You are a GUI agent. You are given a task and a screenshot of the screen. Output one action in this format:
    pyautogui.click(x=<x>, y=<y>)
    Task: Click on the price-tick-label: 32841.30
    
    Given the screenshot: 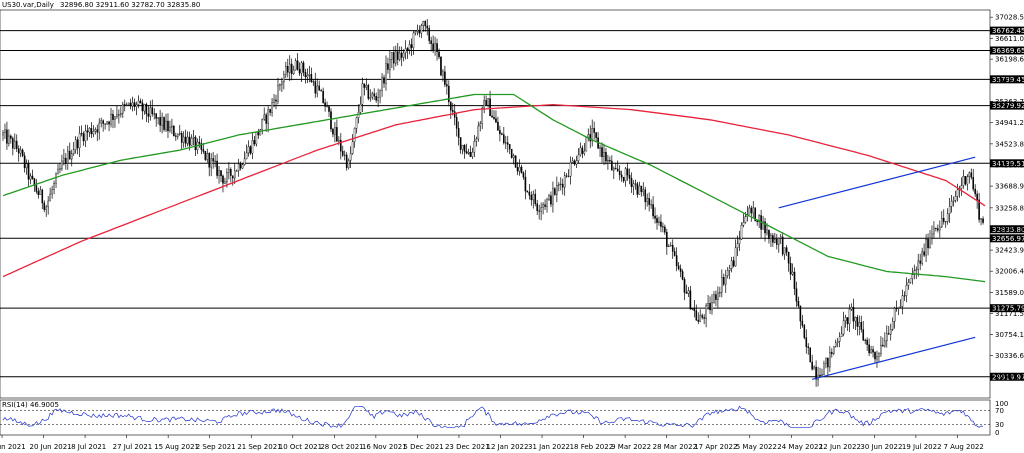 What is the action you would take?
    pyautogui.click(x=1009, y=229)
    